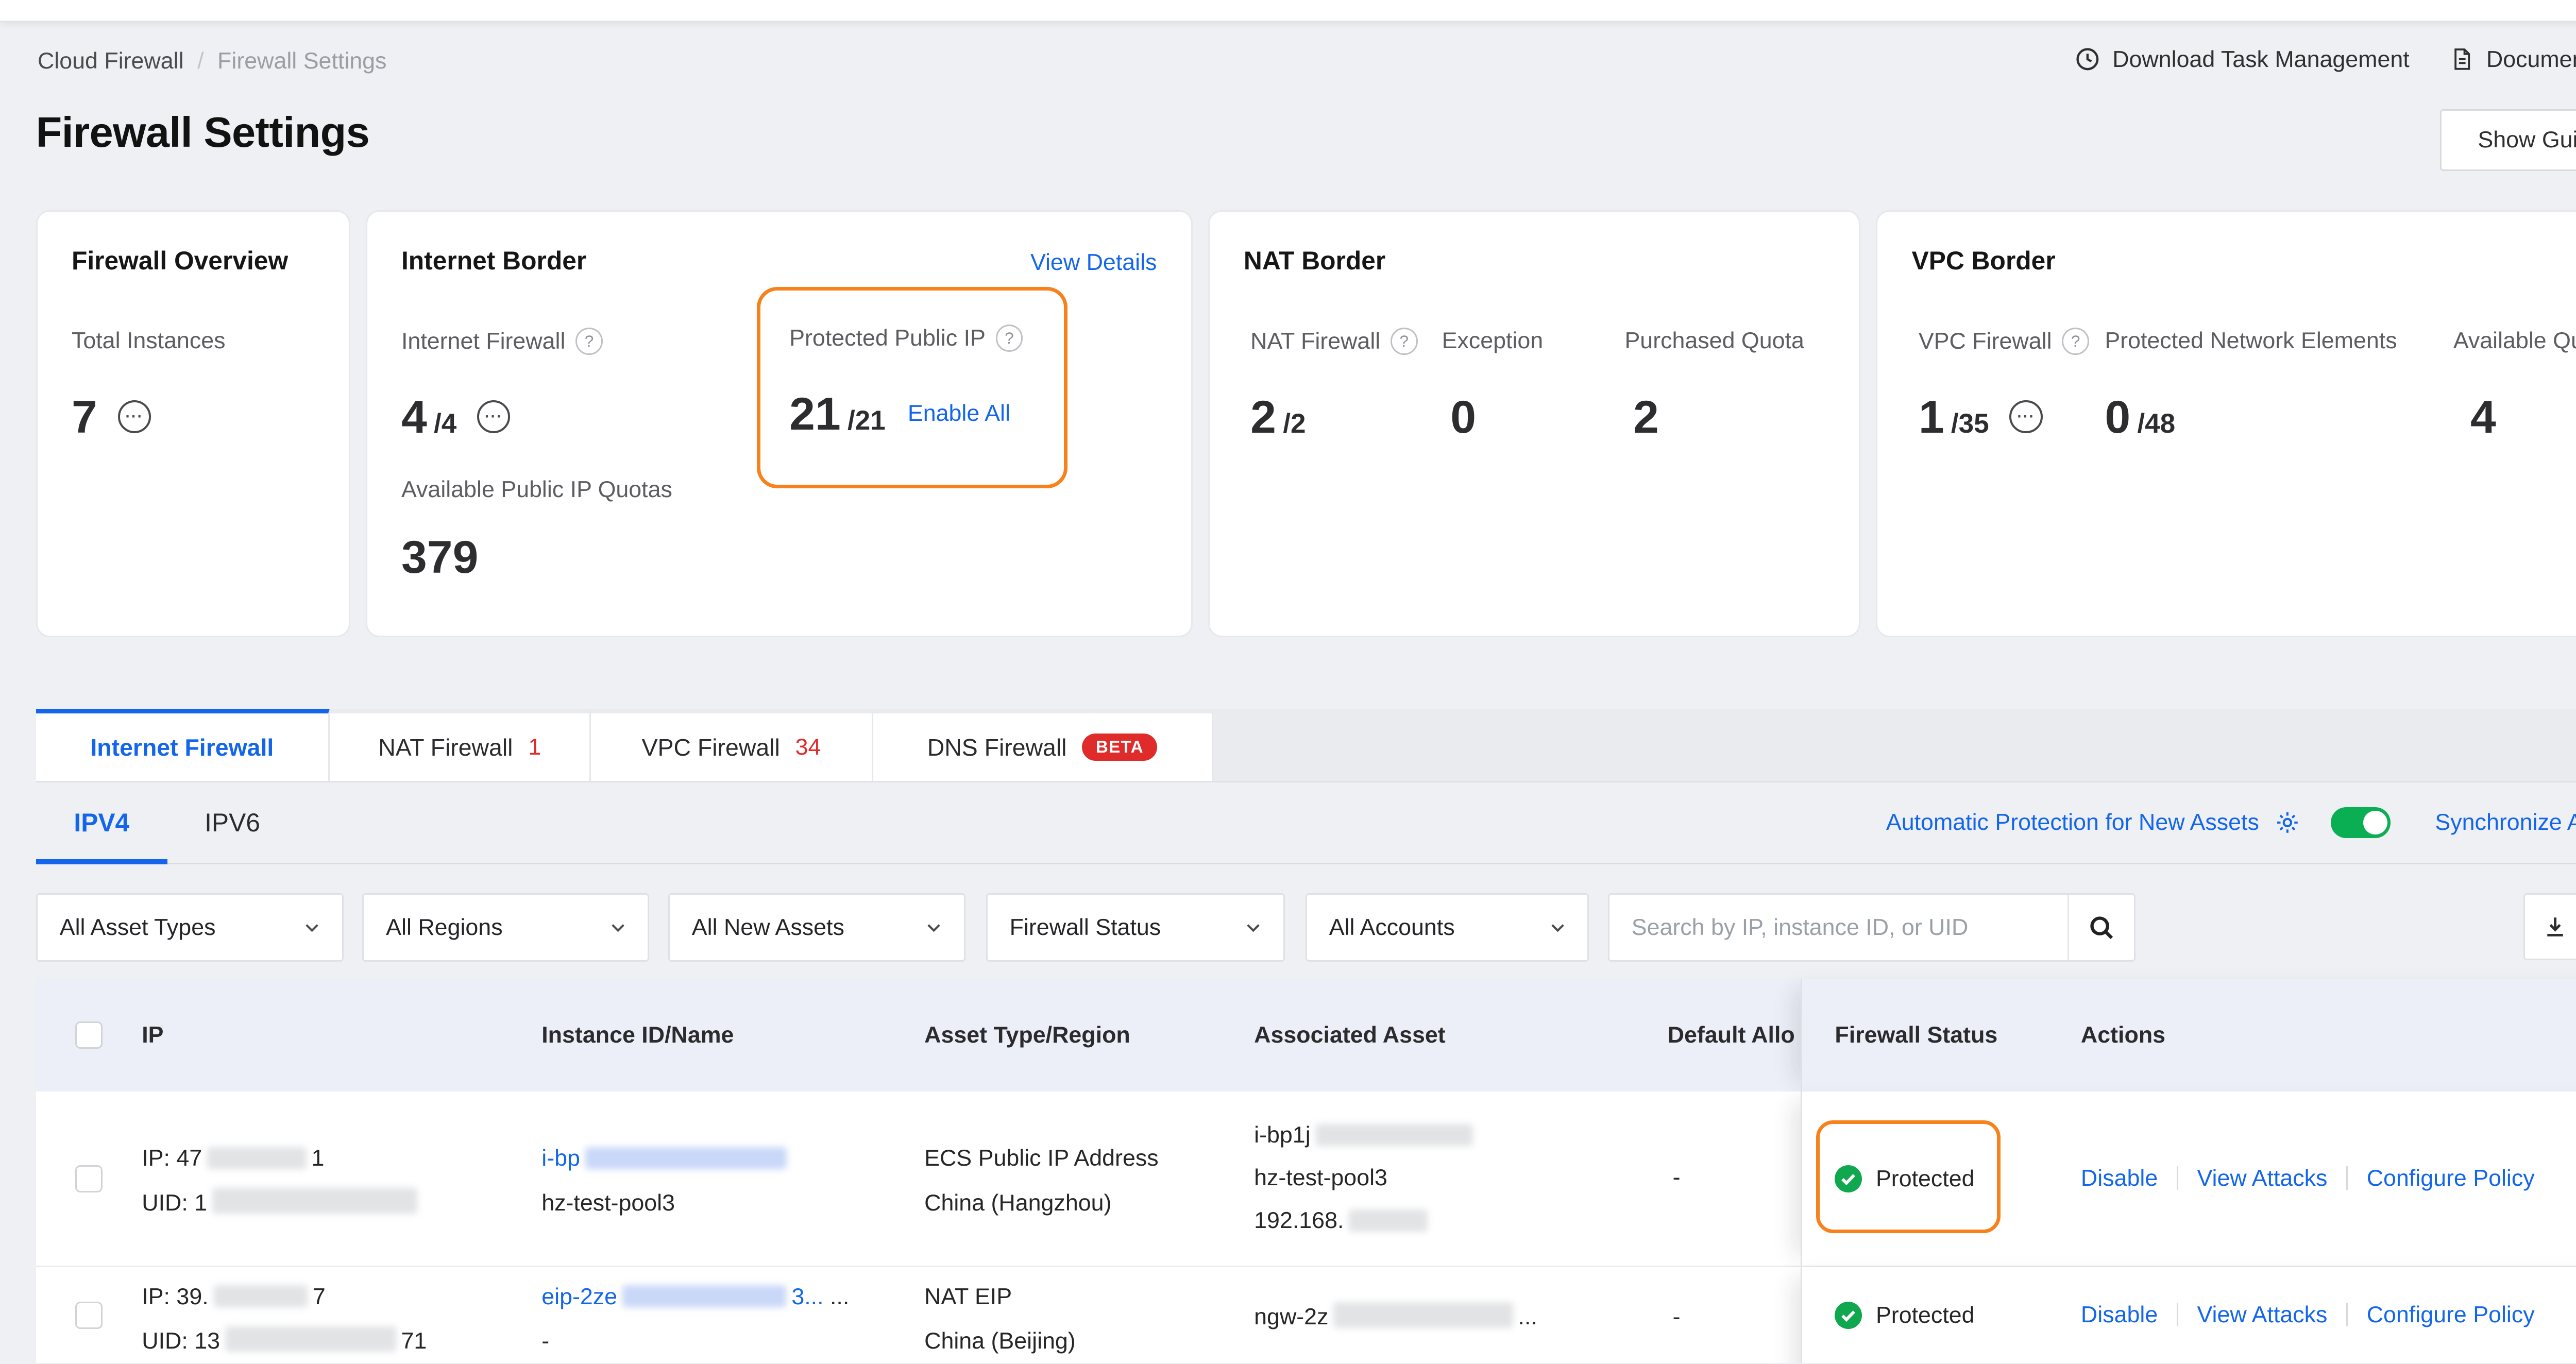  I want to click on gear-icon, so click(2287, 823).